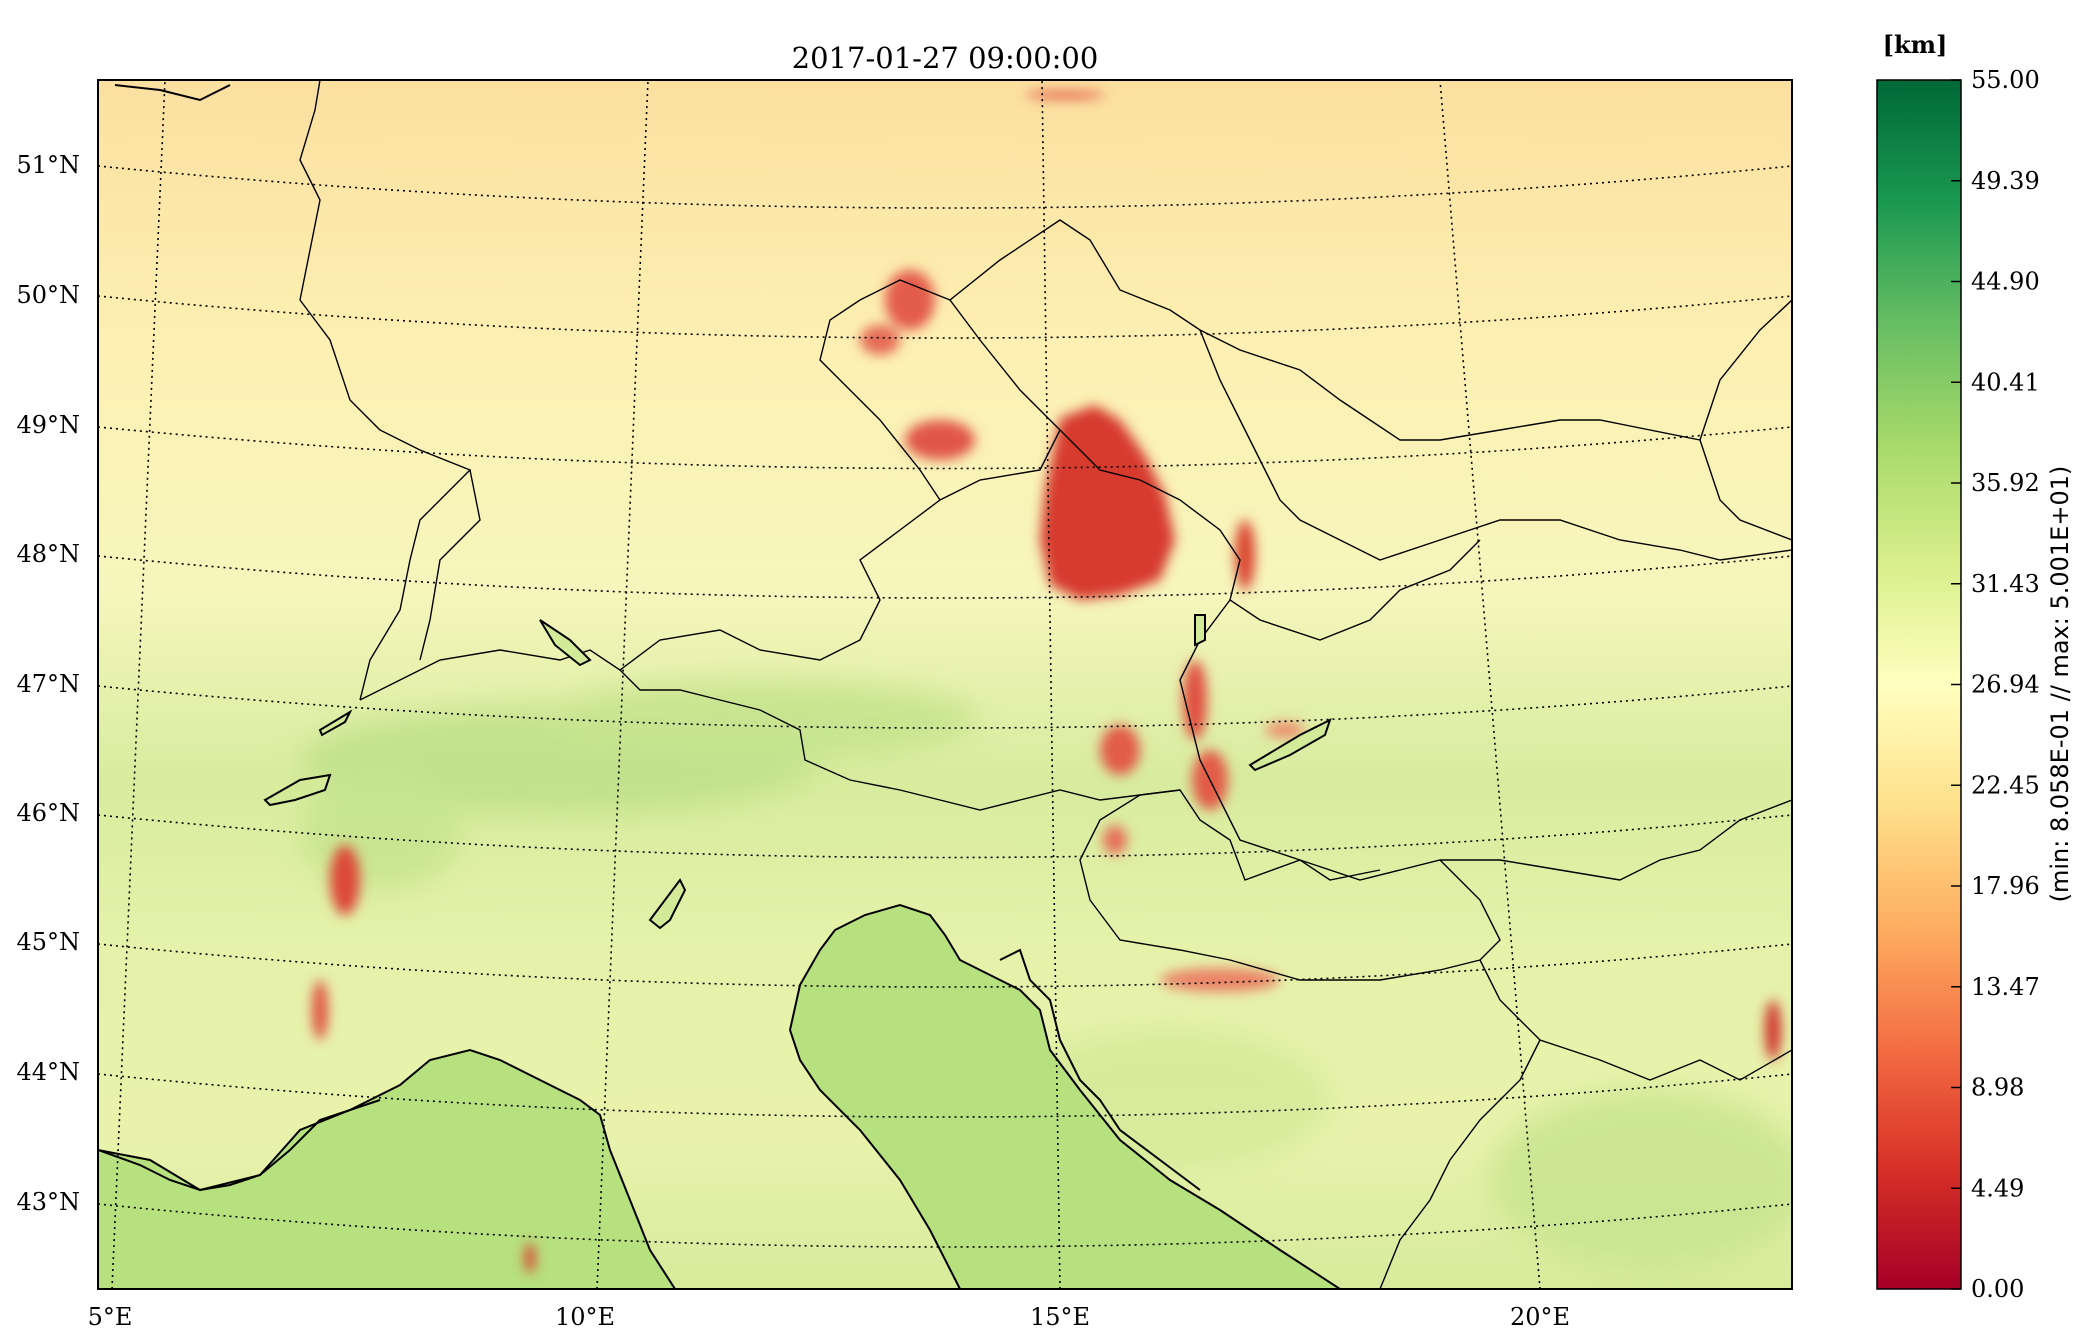  I want to click on map-title: 2017-01-27 09:00:00, so click(945, 58).